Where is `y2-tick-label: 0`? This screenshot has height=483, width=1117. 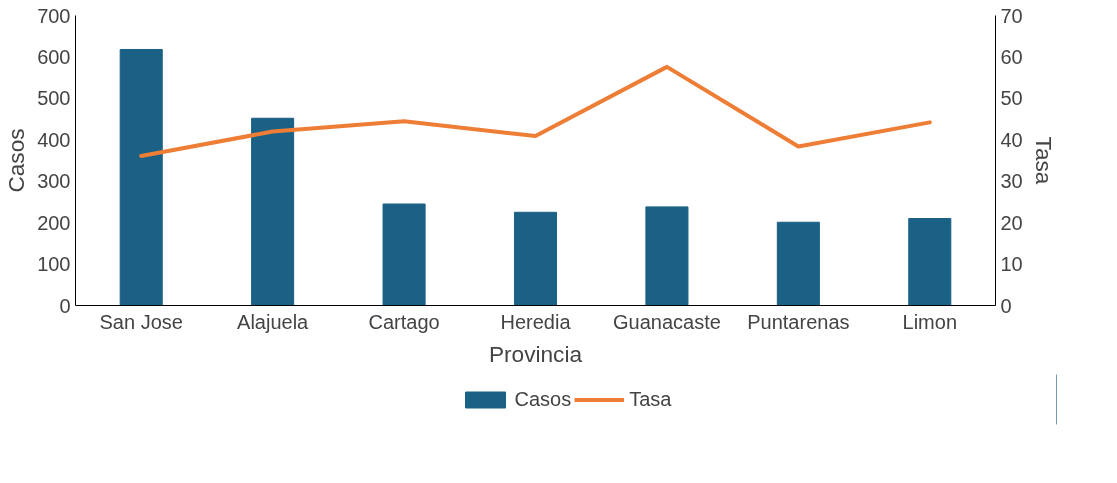
y2-tick-label: 0 is located at coordinates (1006, 305).